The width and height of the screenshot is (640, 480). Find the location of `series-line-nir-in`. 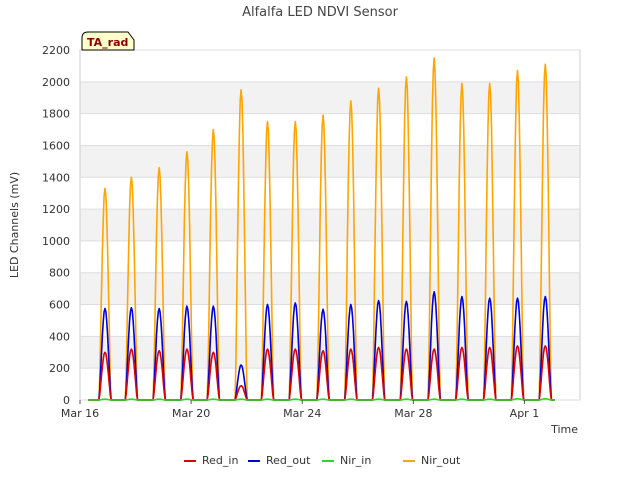

series-line-nir-in is located at coordinates (321, 399).